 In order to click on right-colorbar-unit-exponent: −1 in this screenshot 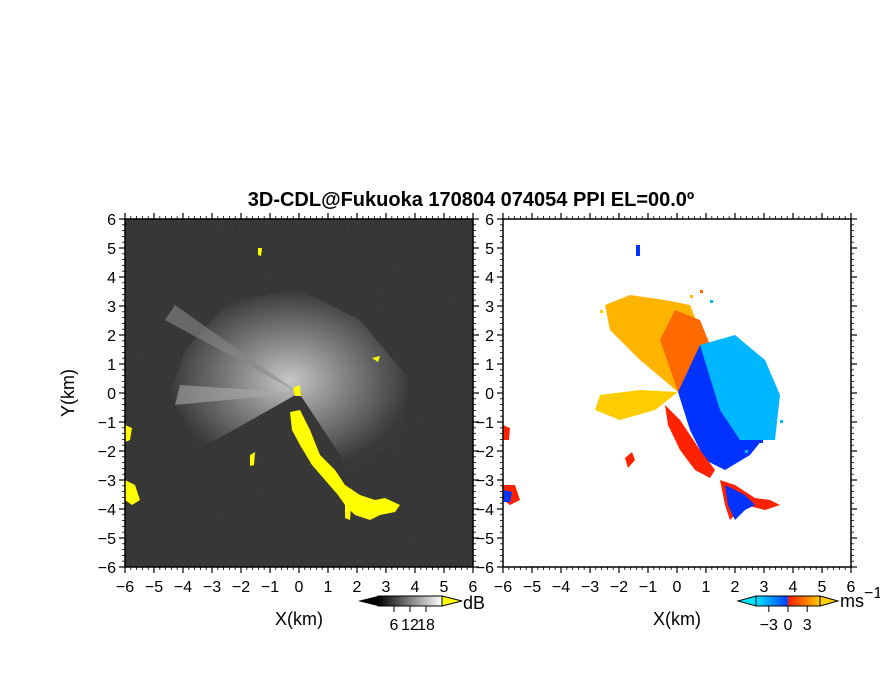, I will do `click(872, 593)`.